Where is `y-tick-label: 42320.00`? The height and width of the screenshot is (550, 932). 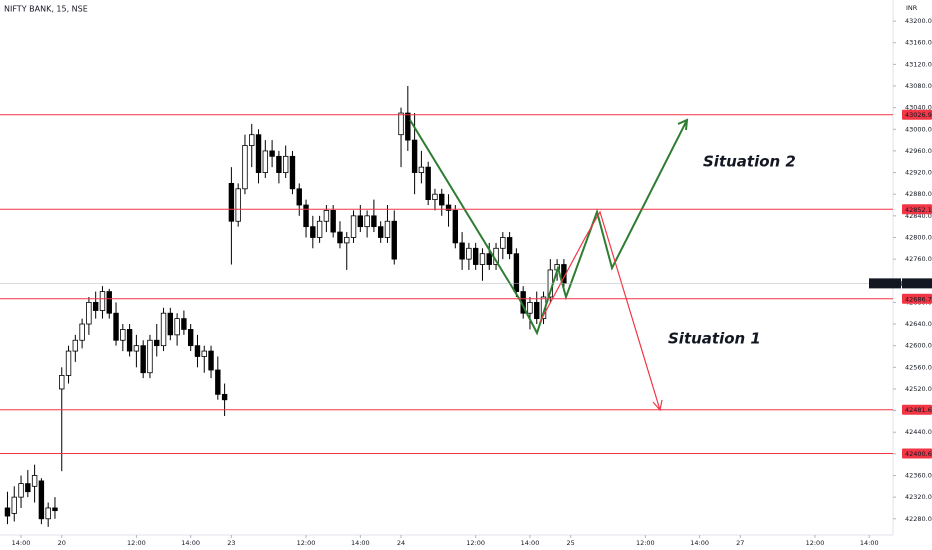
y-tick-label: 42320.00 is located at coordinates (918, 497).